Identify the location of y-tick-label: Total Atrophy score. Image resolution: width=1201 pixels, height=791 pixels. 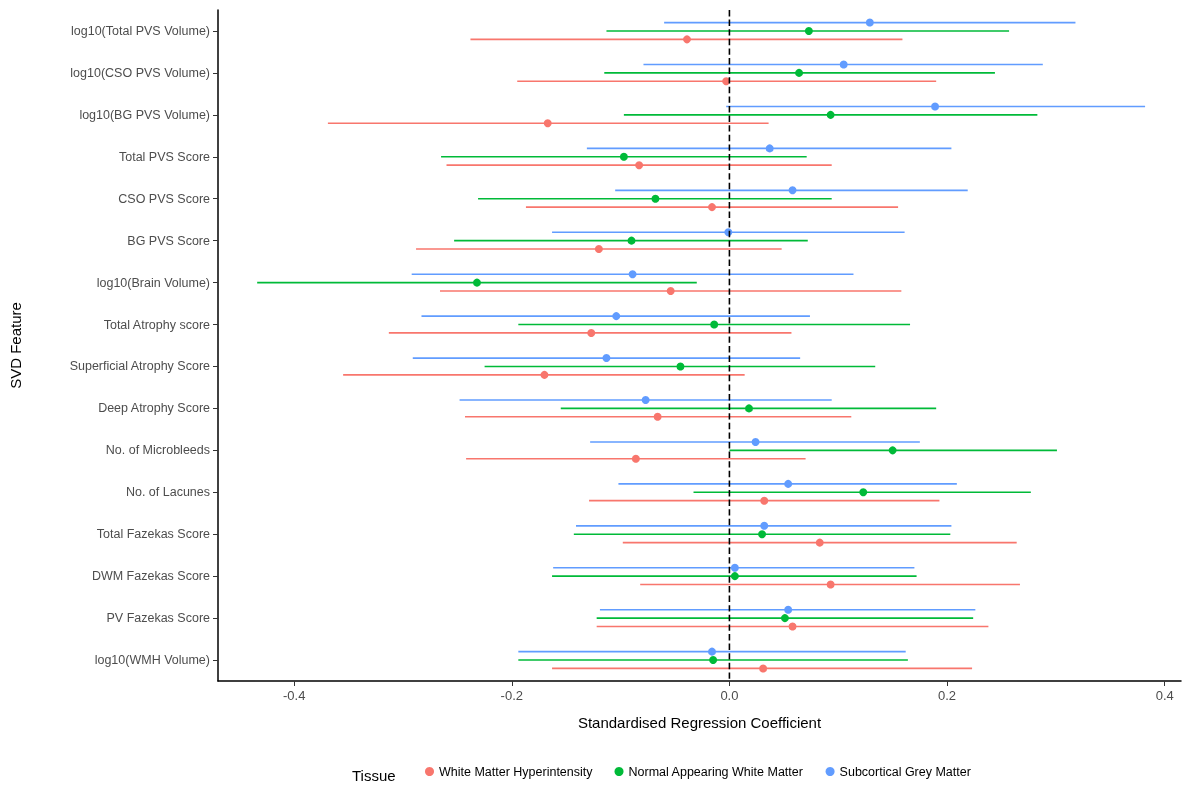
(157, 324).